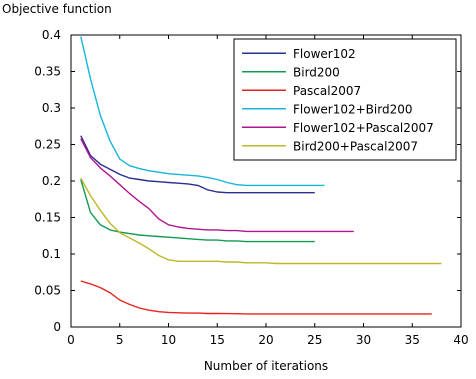 The height and width of the screenshot is (379, 476). Describe the element at coordinates (217, 340) in the screenshot. I see `x-tick-label: 15` at that location.